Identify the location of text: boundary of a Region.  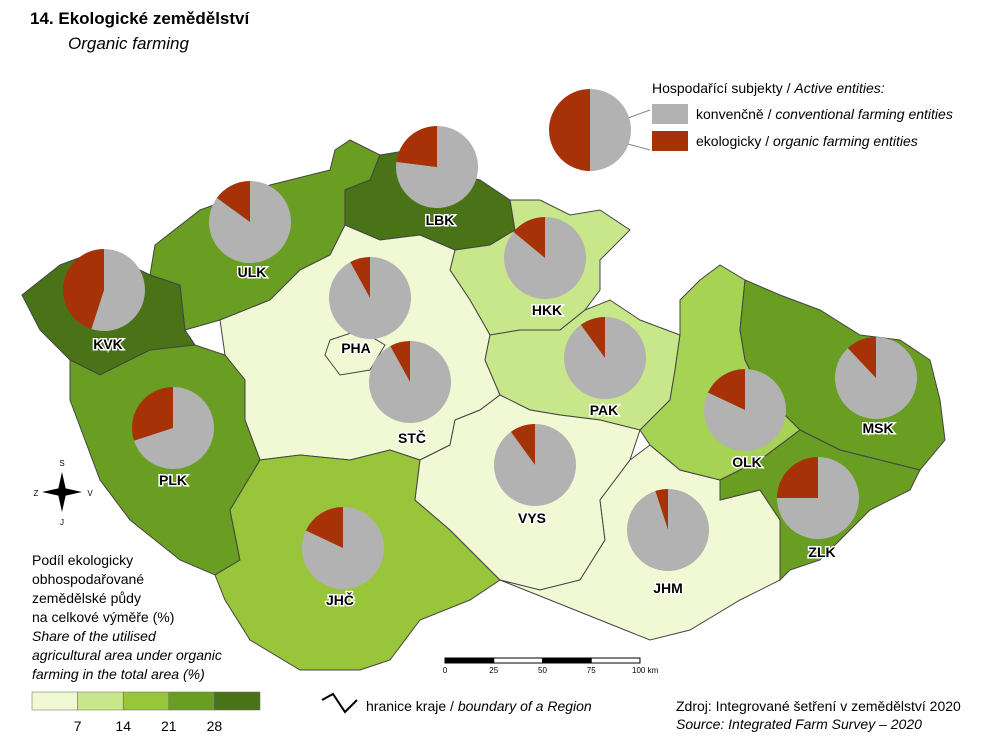
(525, 706).